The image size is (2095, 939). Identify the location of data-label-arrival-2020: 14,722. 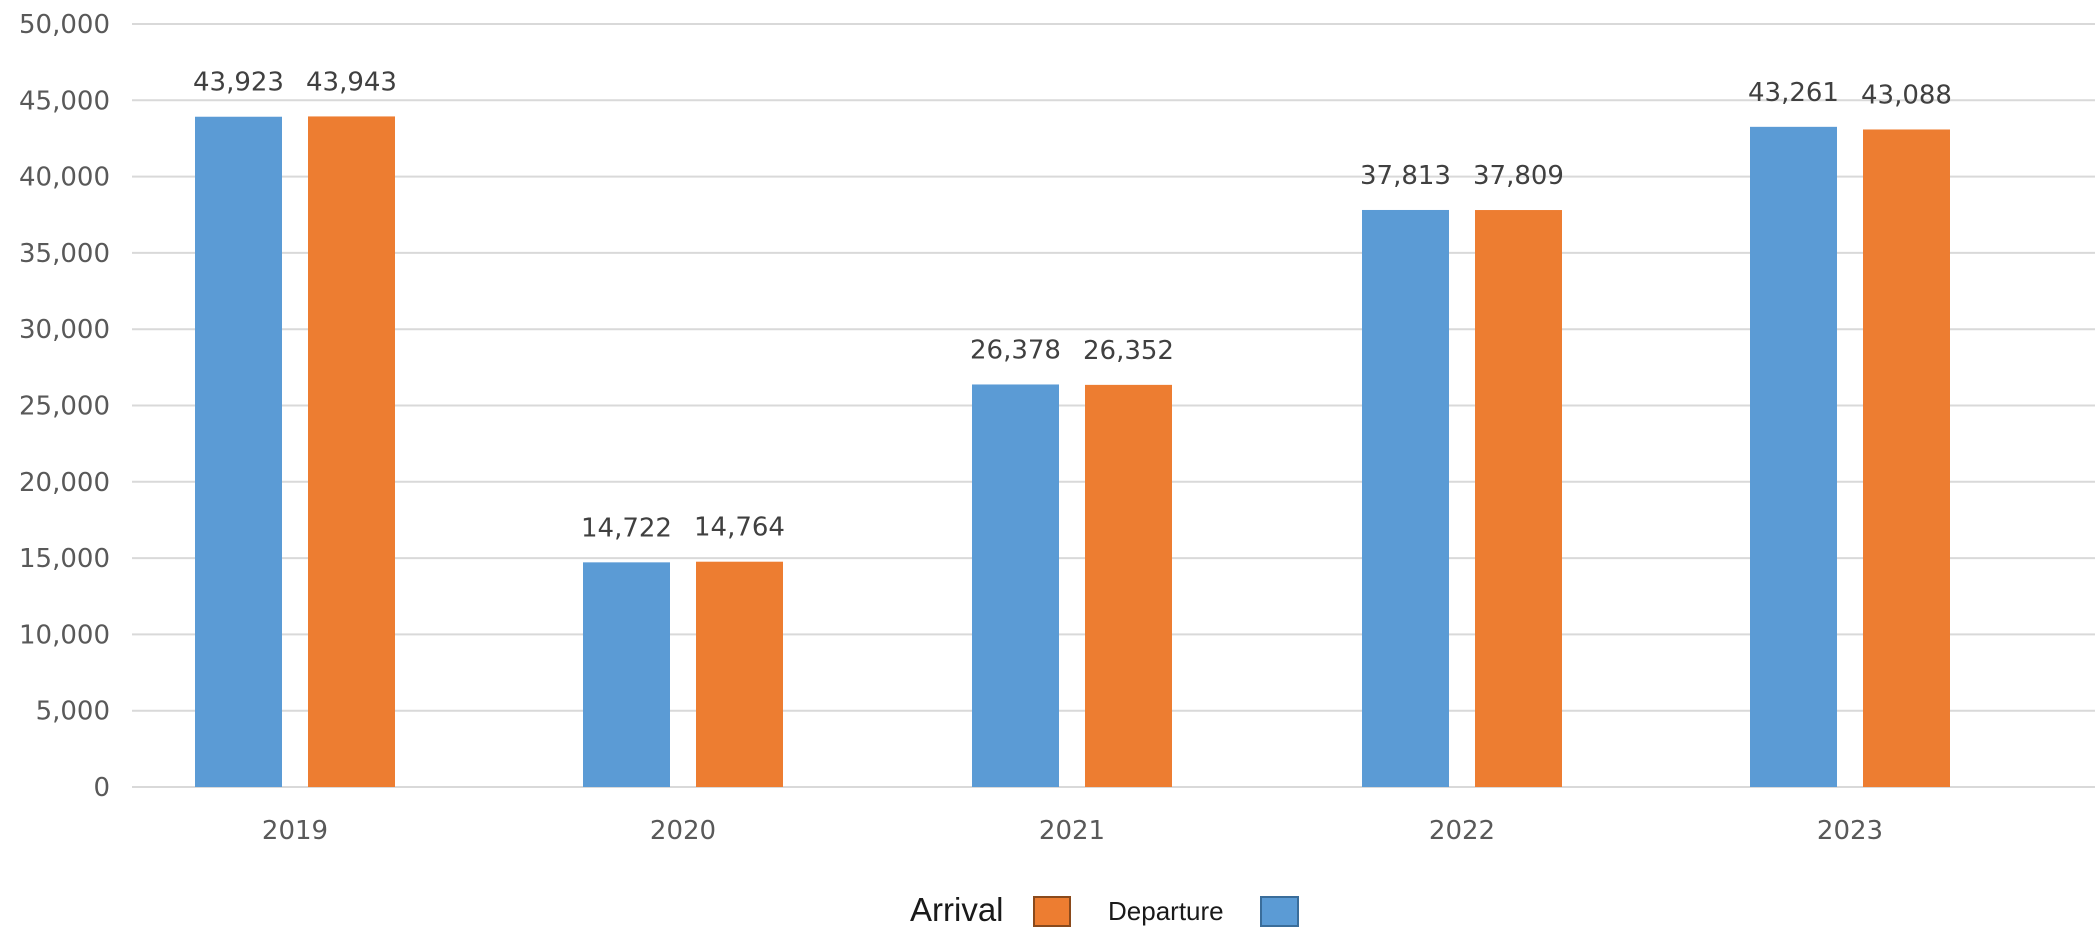
(626, 528).